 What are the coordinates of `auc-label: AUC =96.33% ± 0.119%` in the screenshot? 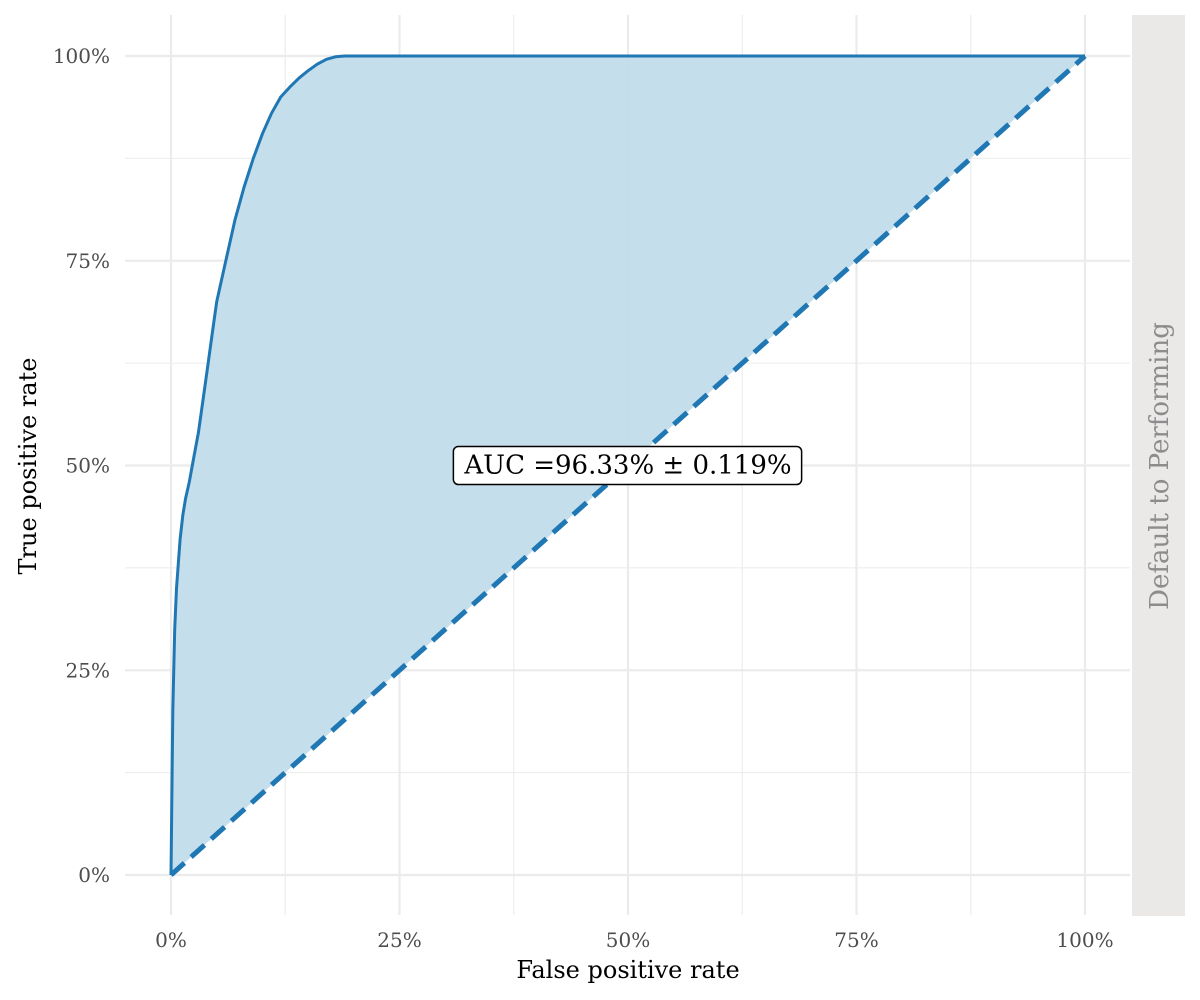 It's located at (627, 465).